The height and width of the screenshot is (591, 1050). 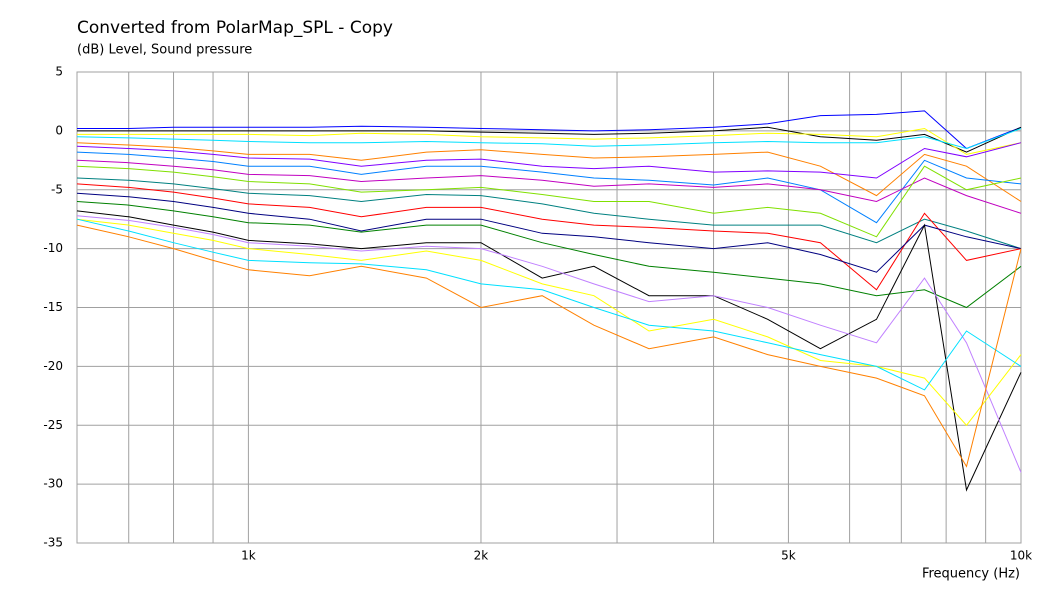 I want to click on y-tick-label: -10, so click(x=53, y=248).